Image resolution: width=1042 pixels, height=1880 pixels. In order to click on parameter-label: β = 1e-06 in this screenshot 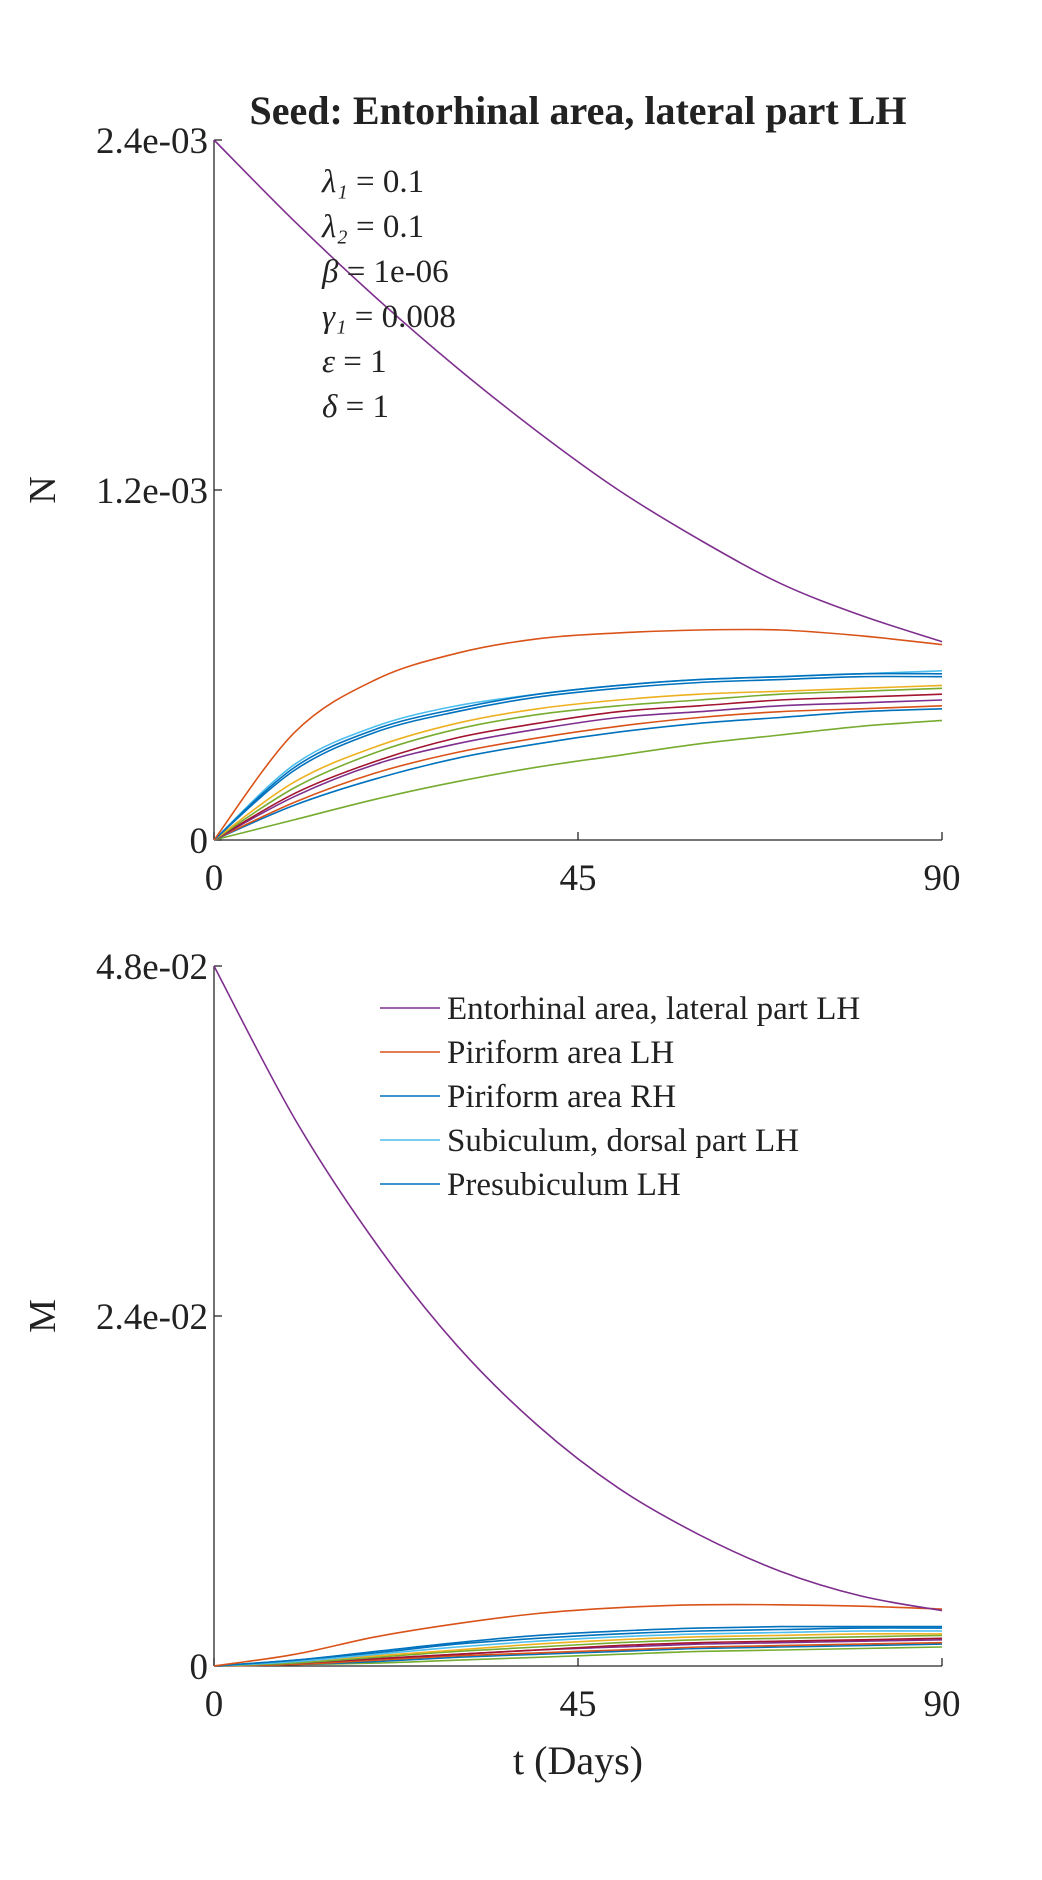, I will do `click(385, 272)`.